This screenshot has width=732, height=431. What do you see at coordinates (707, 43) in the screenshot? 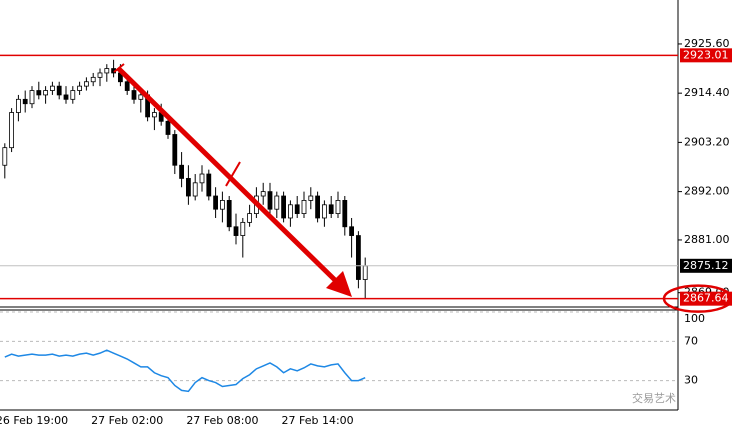
I see `y-tick-label: 2925.60` at bounding box center [707, 43].